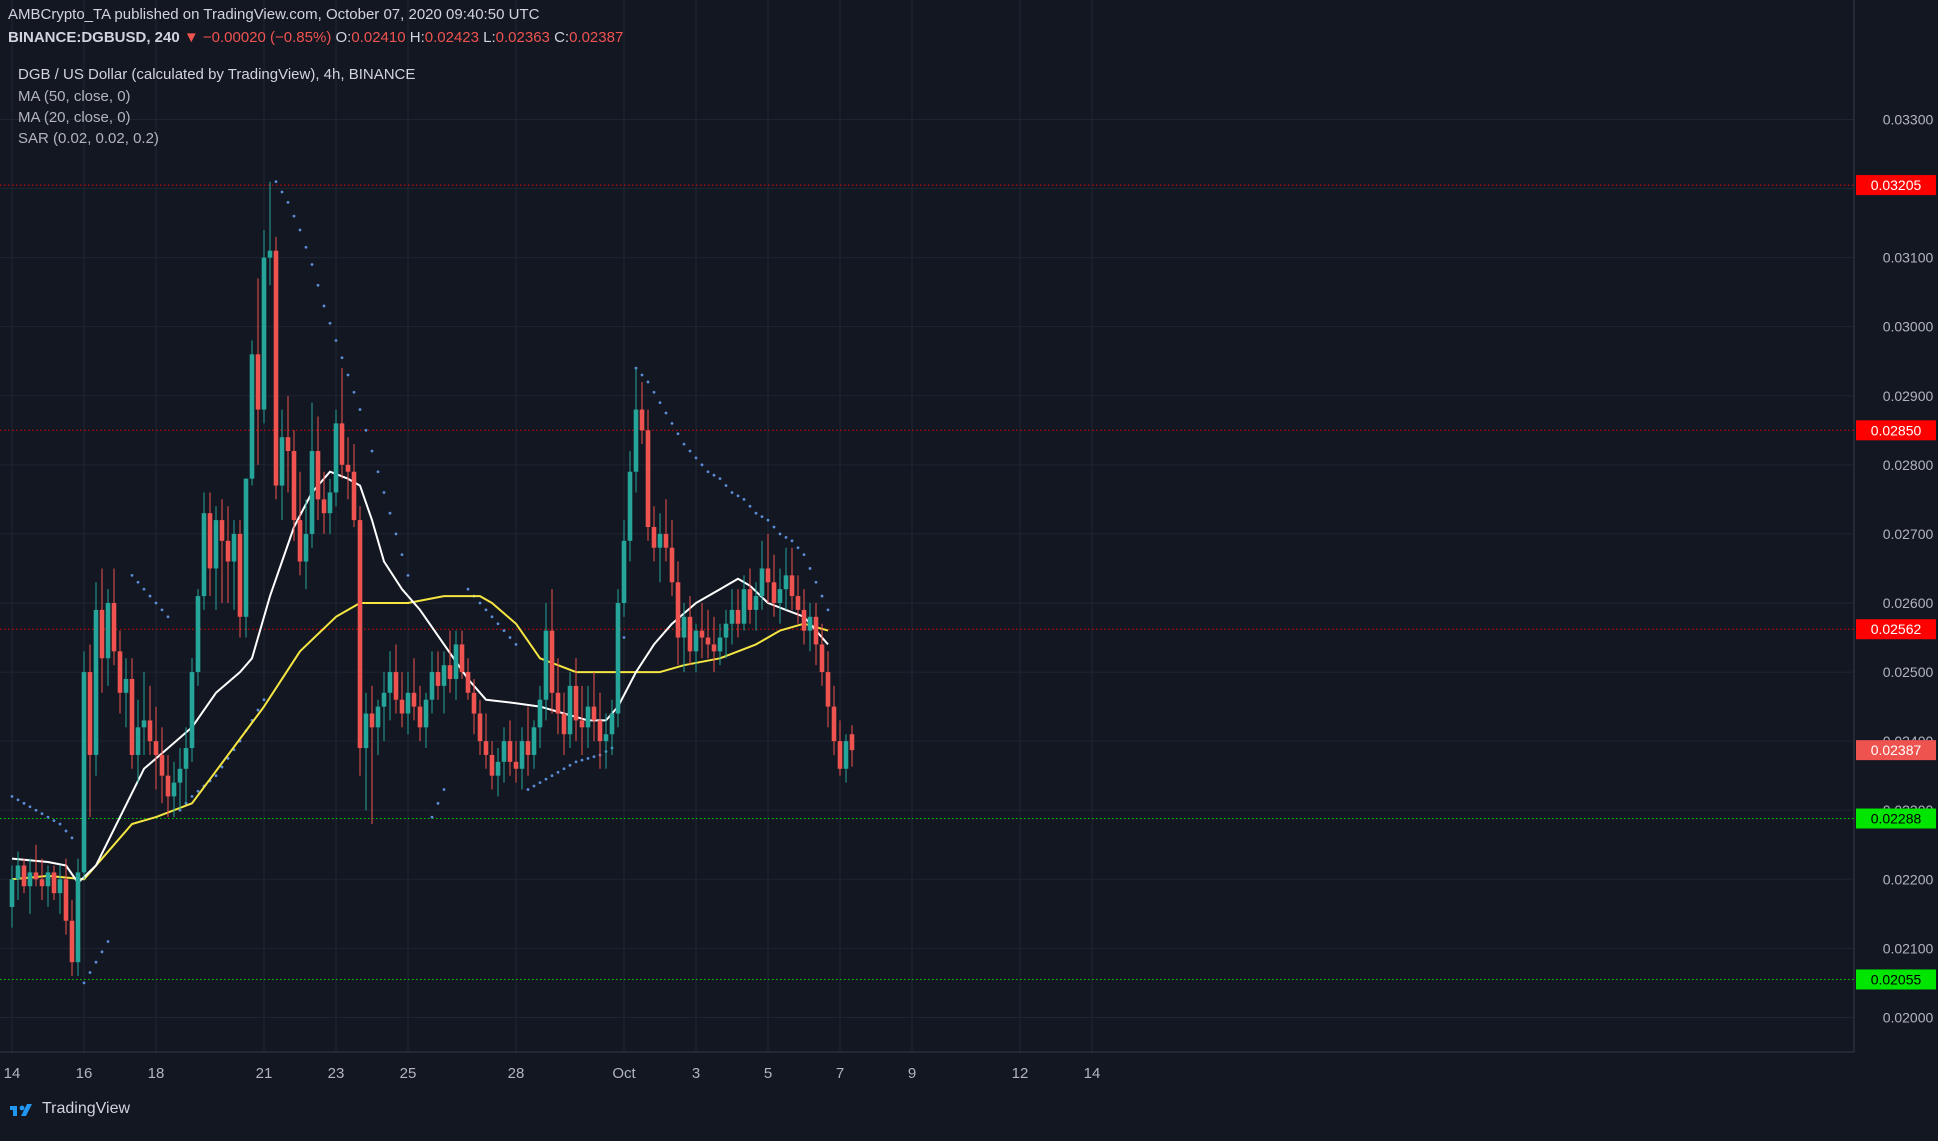 The image size is (1938, 1141). I want to click on y-tick-label: 0.02600, so click(1908, 603).